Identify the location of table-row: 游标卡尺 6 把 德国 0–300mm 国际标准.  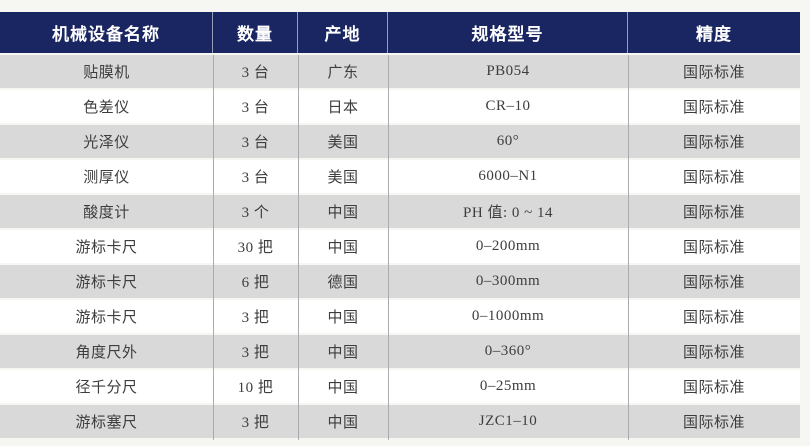
(400, 281).